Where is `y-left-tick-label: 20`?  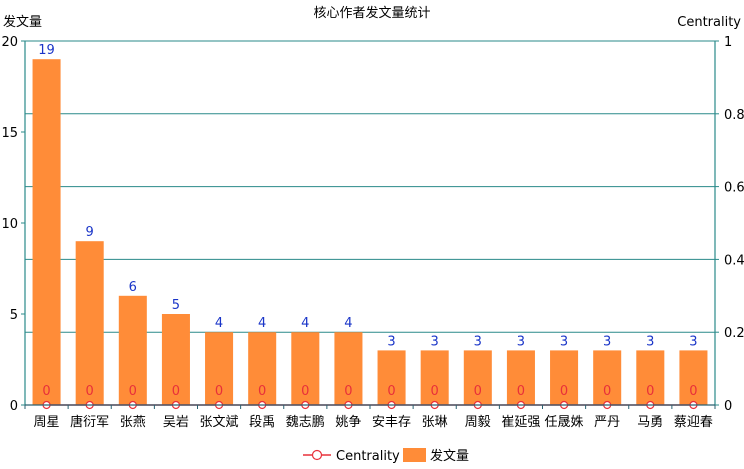
y-left-tick-label: 20 is located at coordinates (9, 42).